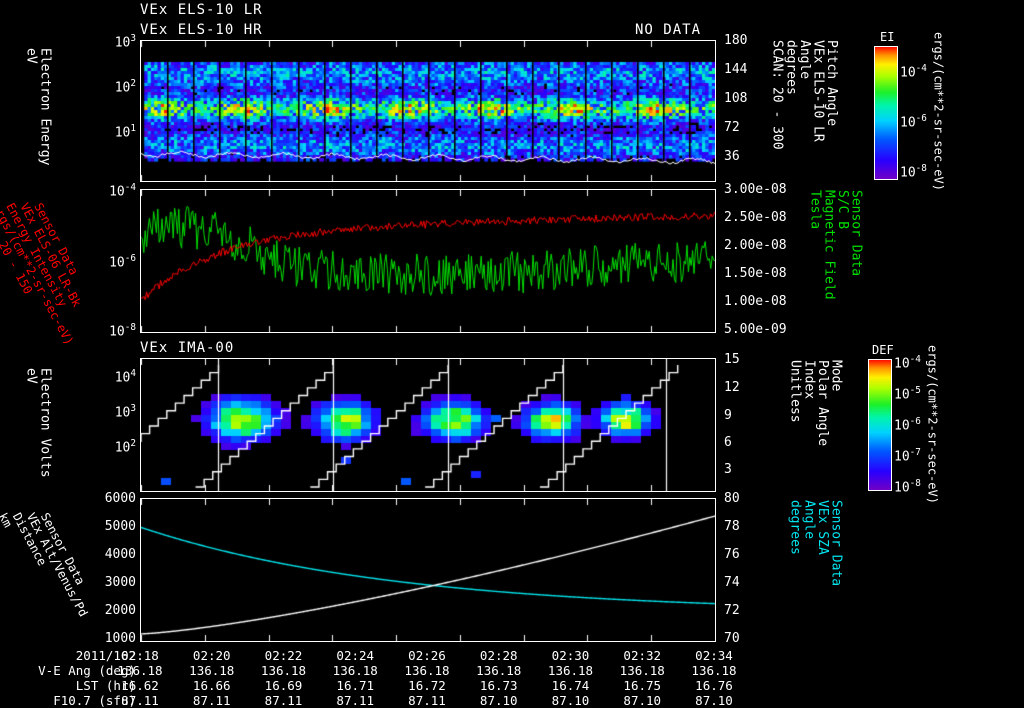 This screenshot has width=1024, height=708. What do you see at coordinates (732, 610) in the screenshot?
I see `panel4-rytick-72: 72` at bounding box center [732, 610].